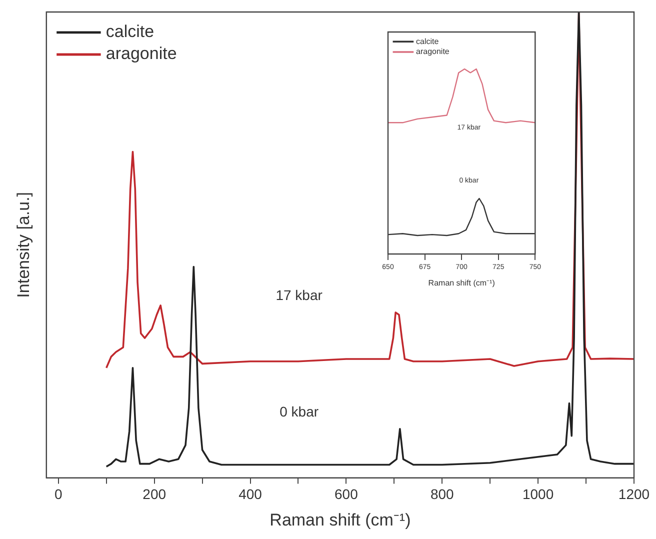  I want to click on x-tick-label: 1000, so click(538, 494).